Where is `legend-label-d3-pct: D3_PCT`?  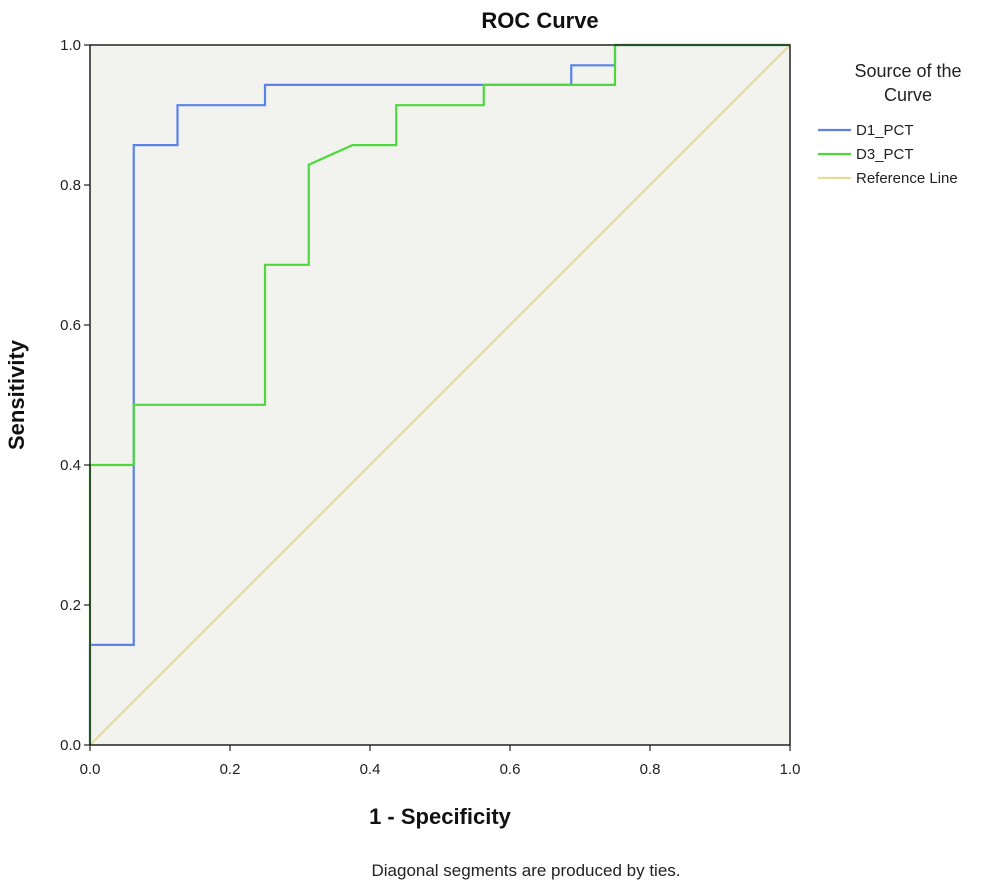
legend-label-d3-pct: D3_PCT is located at coordinates (885, 154).